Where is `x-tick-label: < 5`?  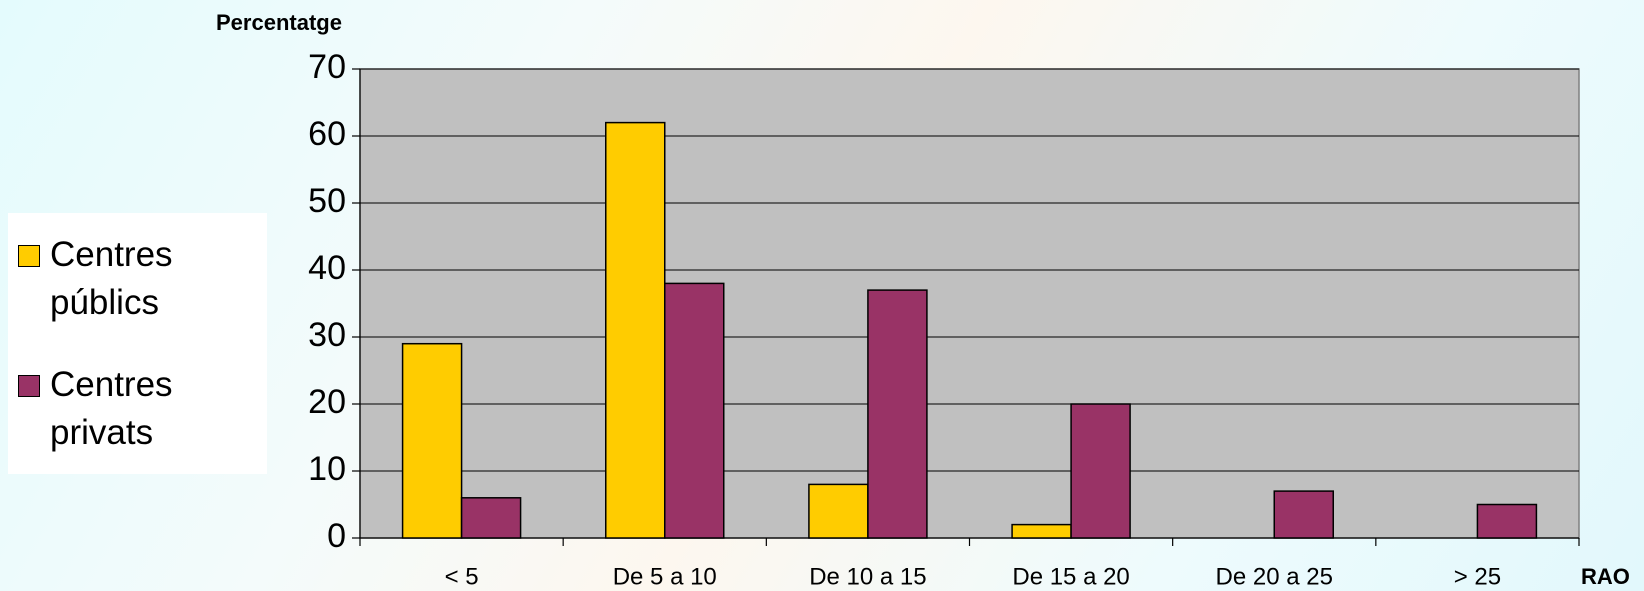
x-tick-label: < 5 is located at coordinates (462, 576).